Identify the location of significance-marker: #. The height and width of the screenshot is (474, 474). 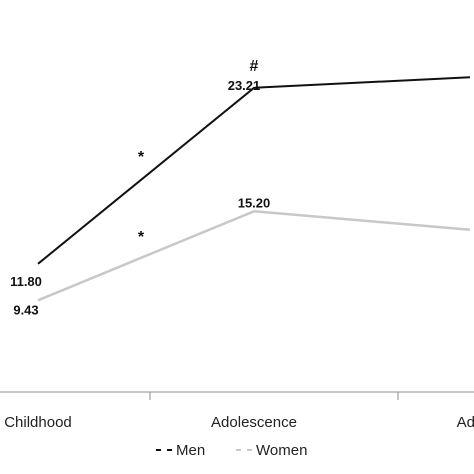
(254, 66).